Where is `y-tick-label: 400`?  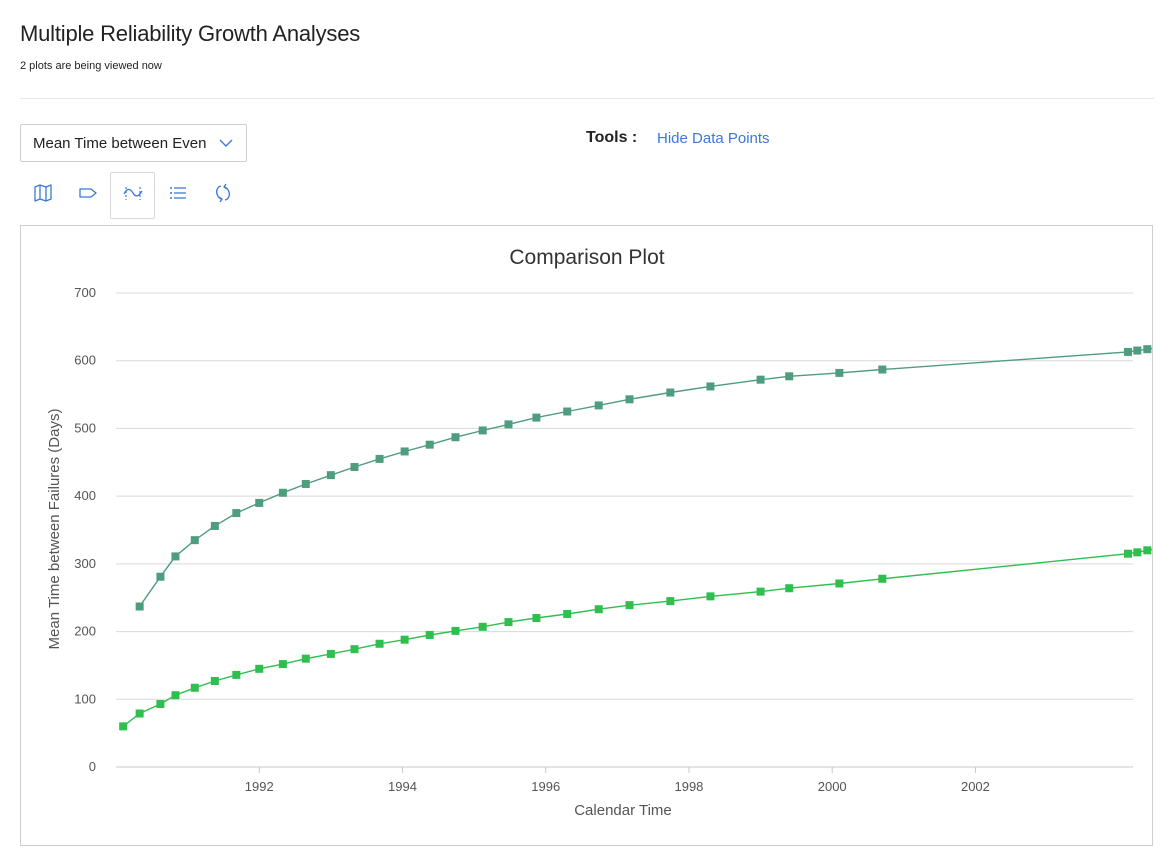 y-tick-label: 400 is located at coordinates (85, 495).